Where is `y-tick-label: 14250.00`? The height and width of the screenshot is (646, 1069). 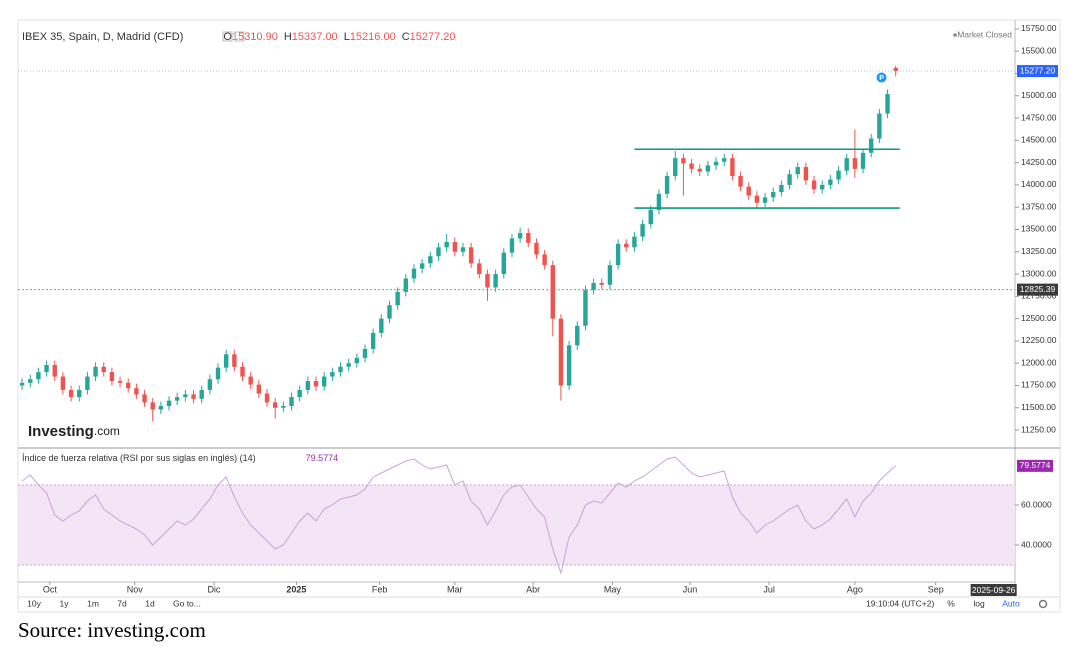
y-tick-label: 14250.00 is located at coordinates (1039, 162).